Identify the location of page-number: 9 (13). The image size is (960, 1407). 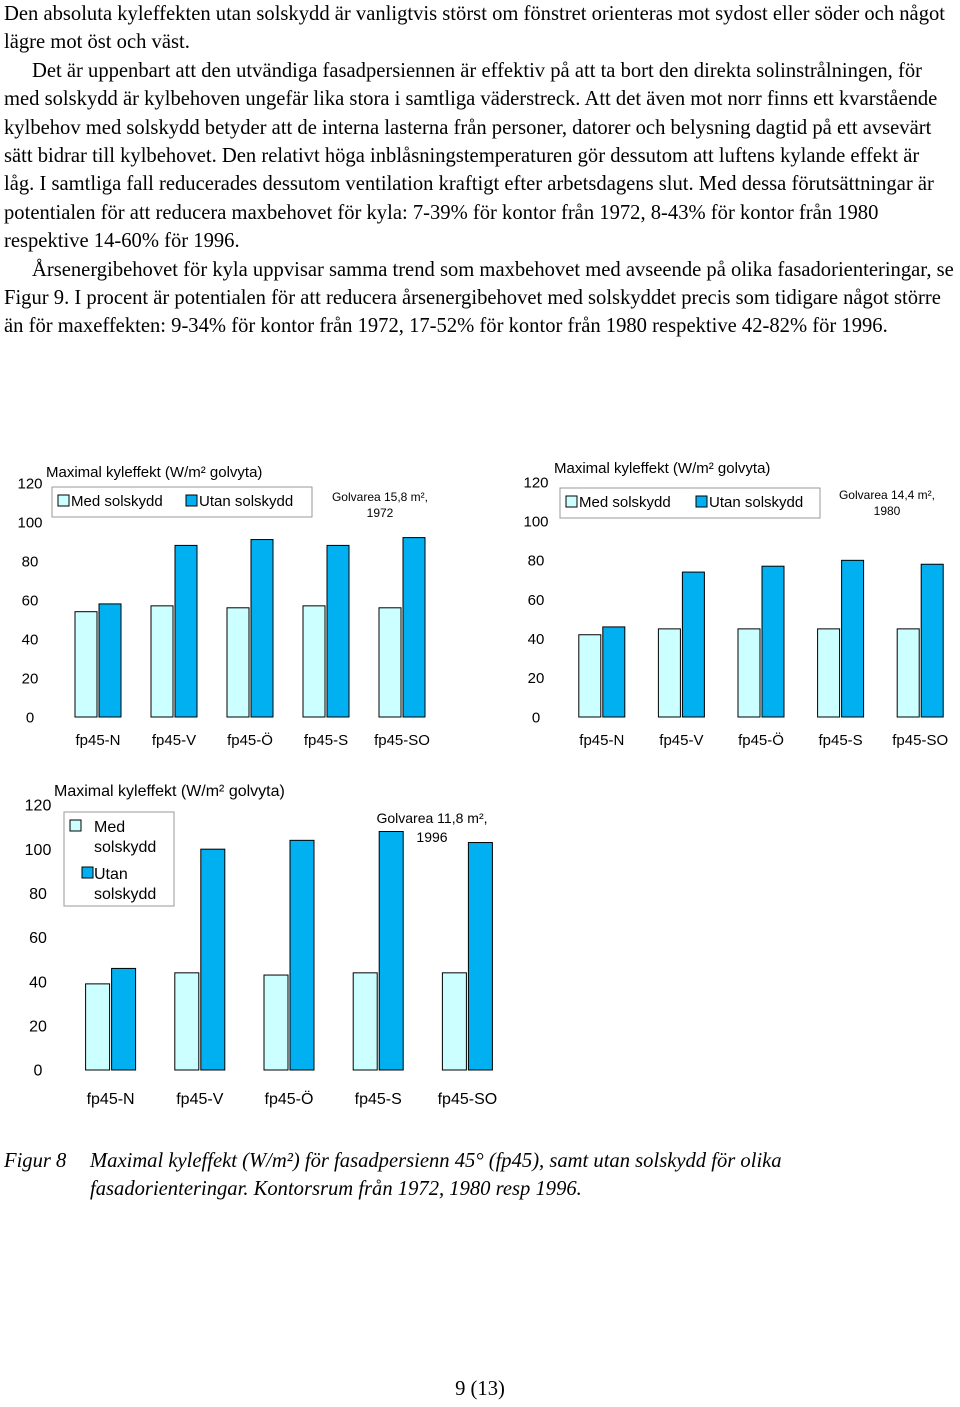
(480, 1389).